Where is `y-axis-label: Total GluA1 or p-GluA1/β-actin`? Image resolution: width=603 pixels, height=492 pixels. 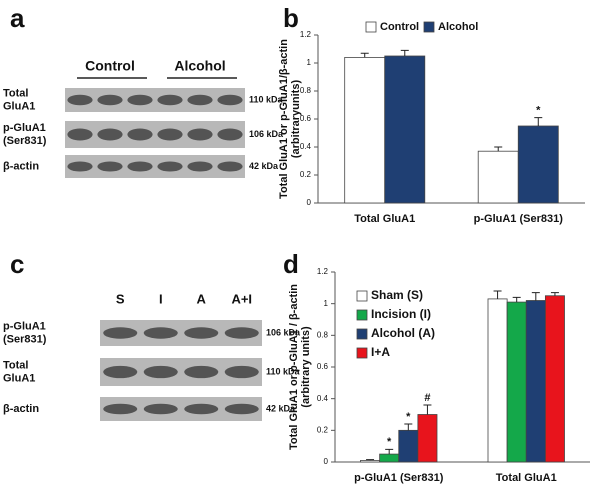 y-axis-label: Total GluA1 or p-GluA1/β-actin is located at coordinates (284, 119).